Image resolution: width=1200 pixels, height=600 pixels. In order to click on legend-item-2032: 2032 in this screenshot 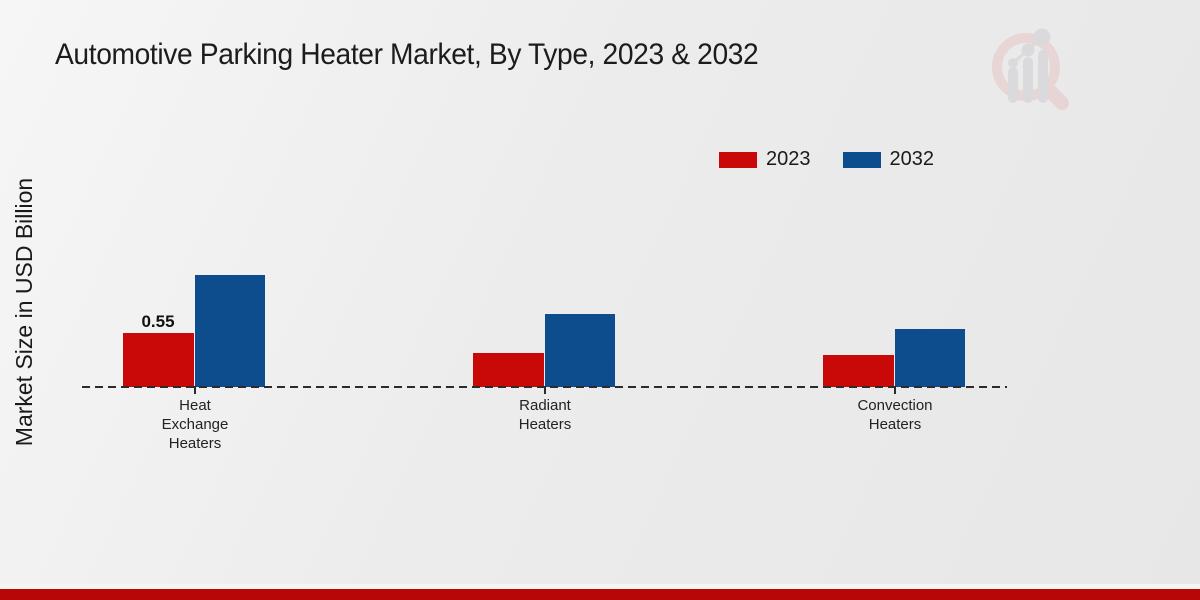, I will do `click(888, 159)`.